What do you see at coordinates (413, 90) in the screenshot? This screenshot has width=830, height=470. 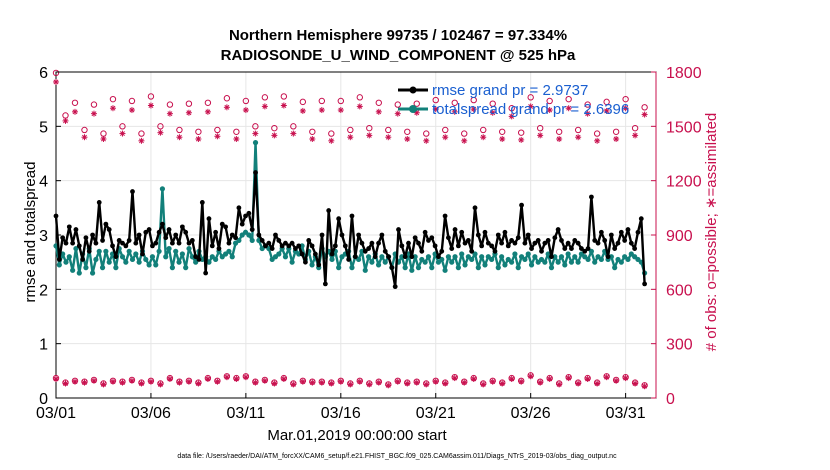 I see `legend-rmse-marker` at bounding box center [413, 90].